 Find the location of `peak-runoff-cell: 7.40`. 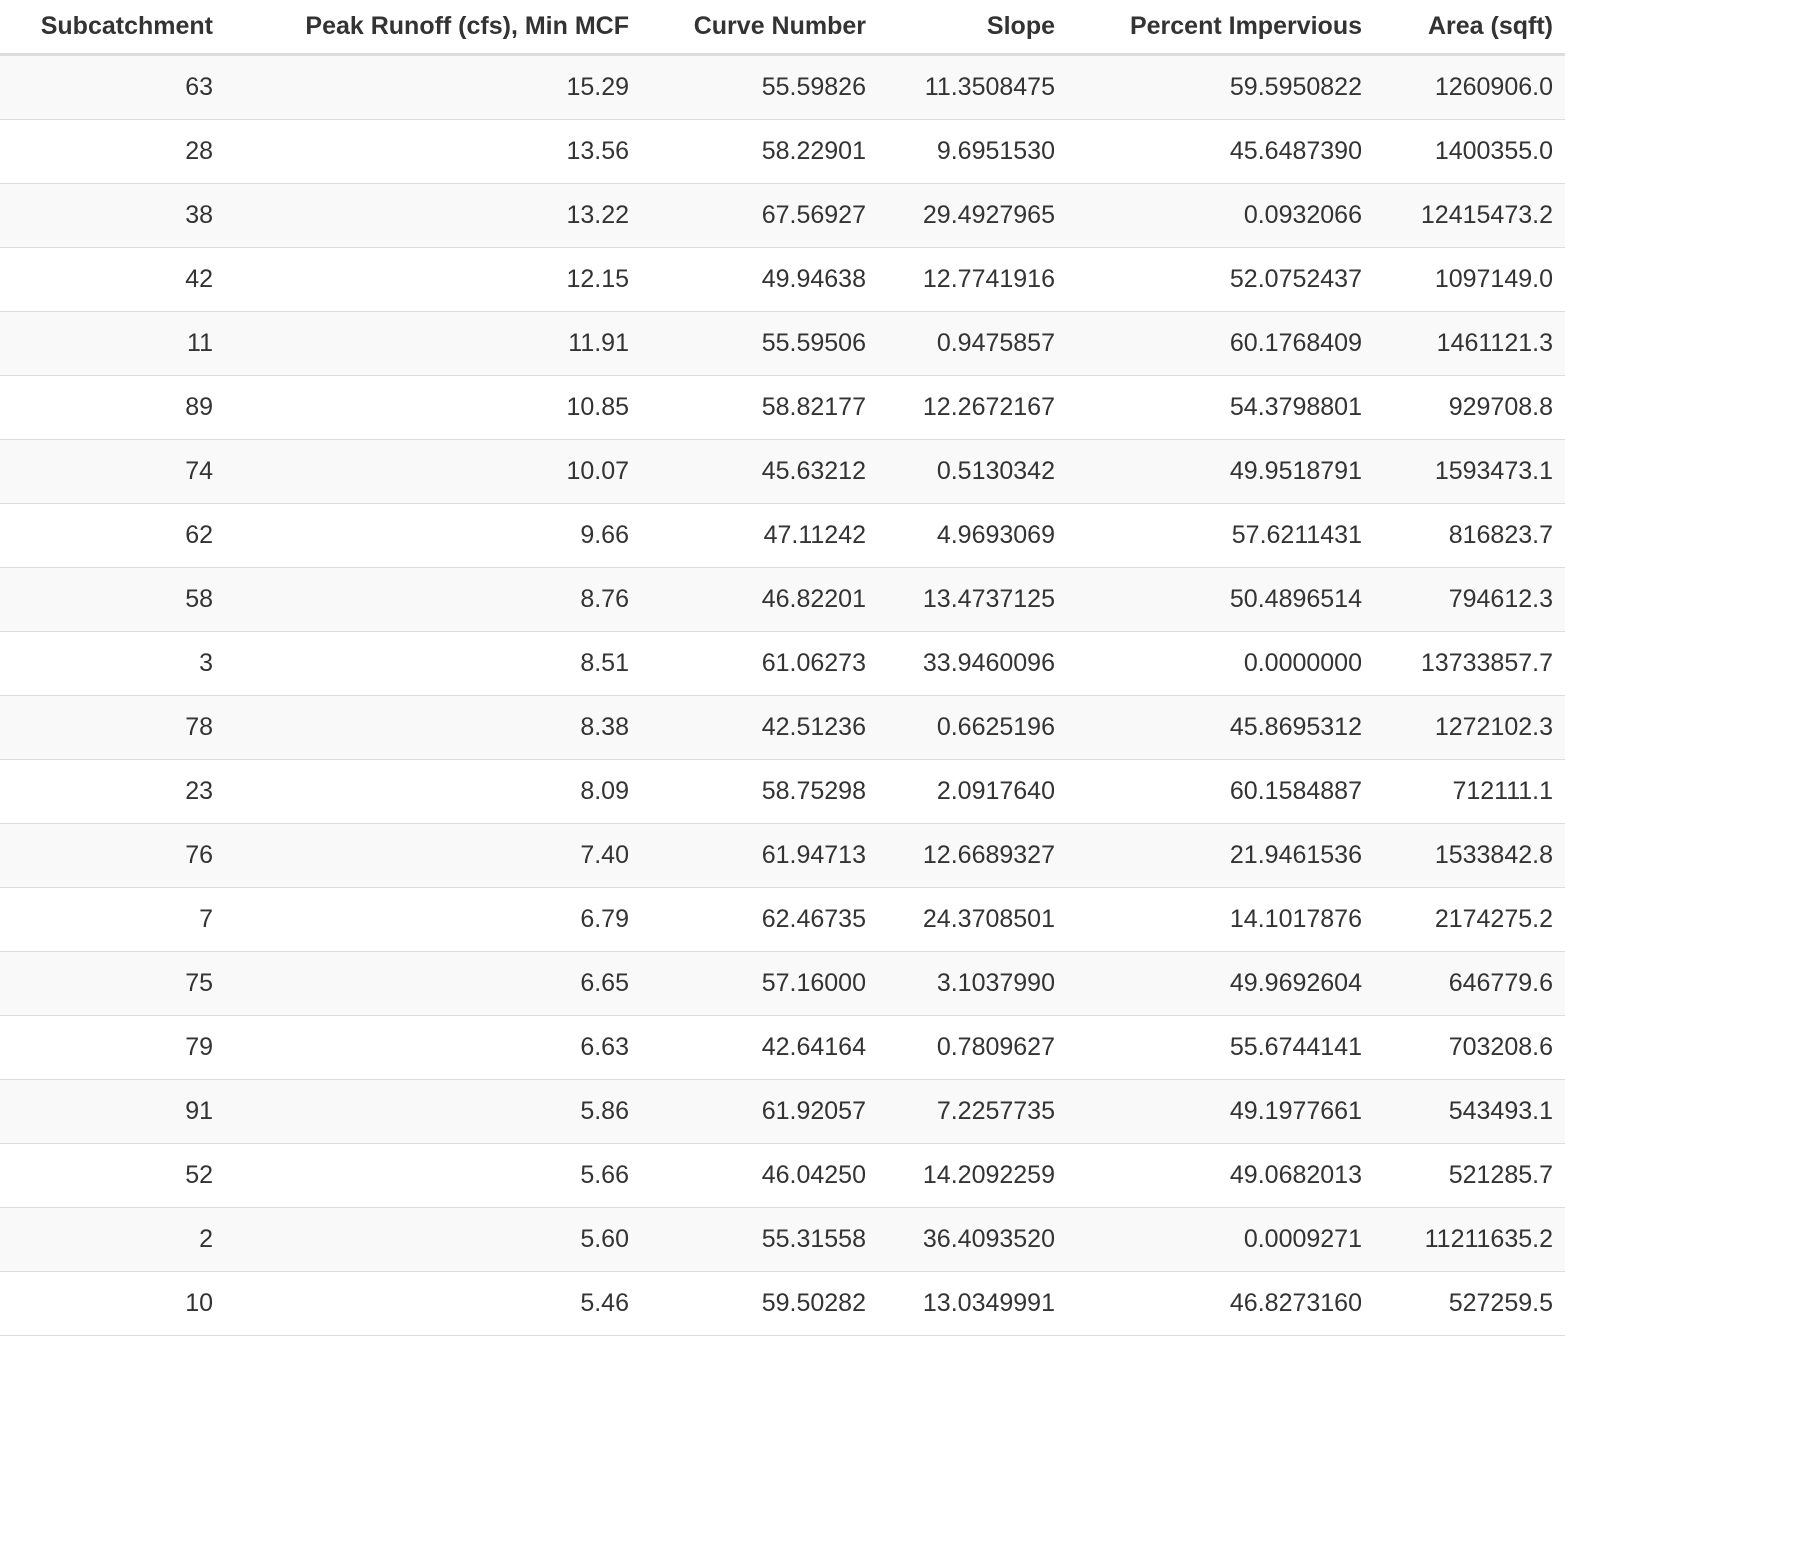

peak-runoff-cell: 7.40 is located at coordinates (433, 855).